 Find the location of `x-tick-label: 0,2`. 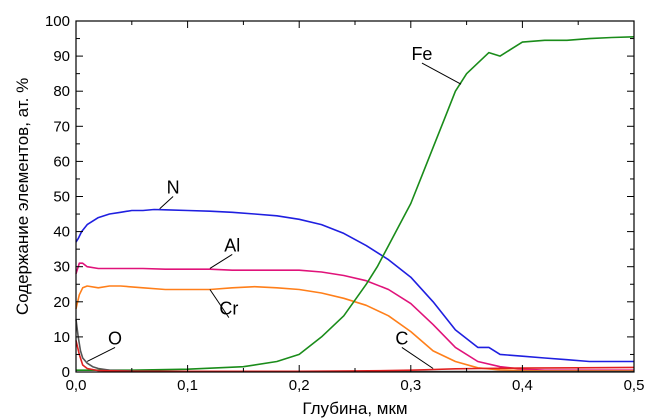

x-tick-label: 0,2 is located at coordinates (299, 385).